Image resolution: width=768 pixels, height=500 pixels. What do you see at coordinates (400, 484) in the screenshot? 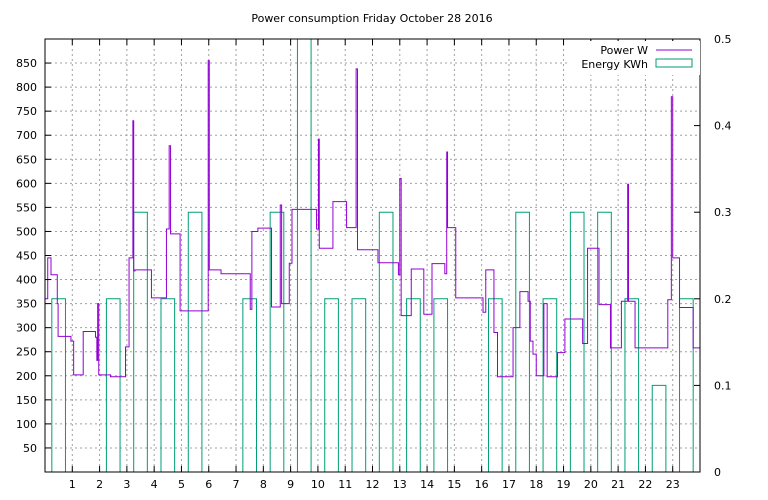
I see `x-tick-label: 13` at bounding box center [400, 484].